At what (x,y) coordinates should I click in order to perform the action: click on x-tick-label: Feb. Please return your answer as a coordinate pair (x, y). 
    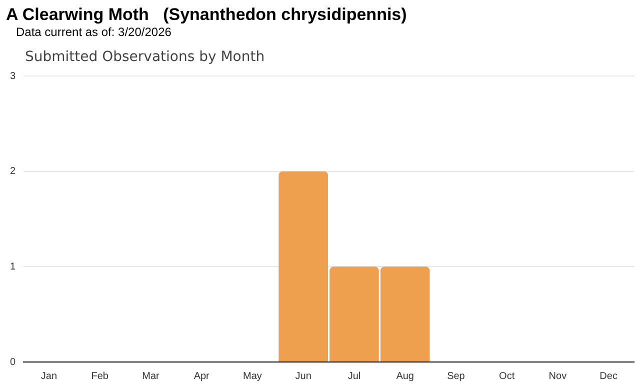
    Looking at the image, I should click on (100, 376).